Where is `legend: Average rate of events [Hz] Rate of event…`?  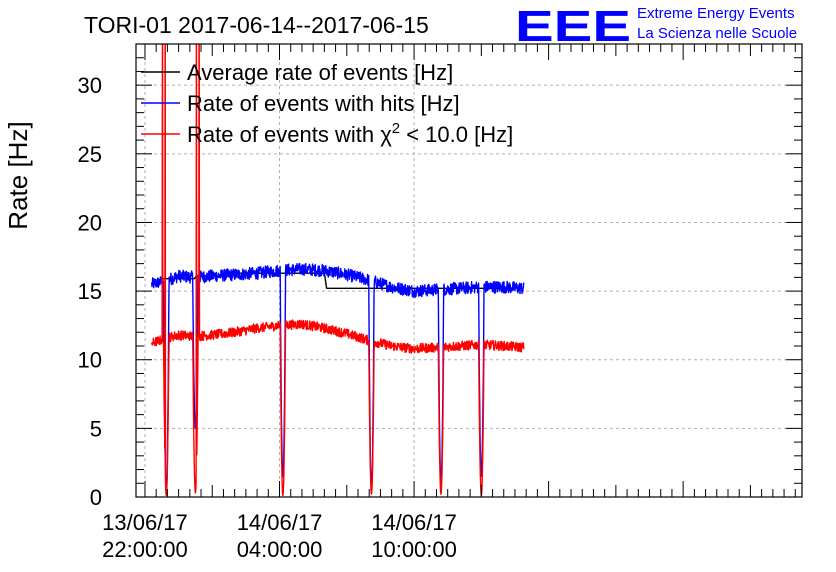 legend: Average rate of events [Hz] Rate of event… is located at coordinates (327, 103).